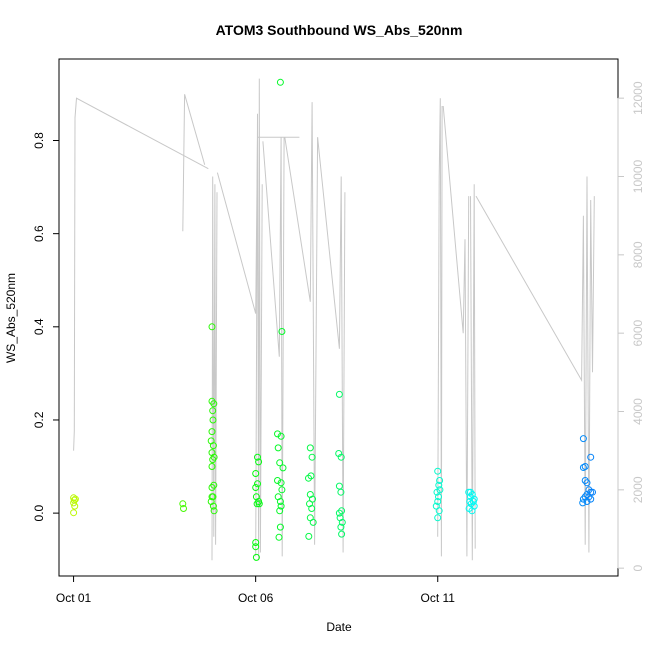  What do you see at coordinates (39, 326) in the screenshot?
I see `y-tick-label-2: 0.4` at bounding box center [39, 326].